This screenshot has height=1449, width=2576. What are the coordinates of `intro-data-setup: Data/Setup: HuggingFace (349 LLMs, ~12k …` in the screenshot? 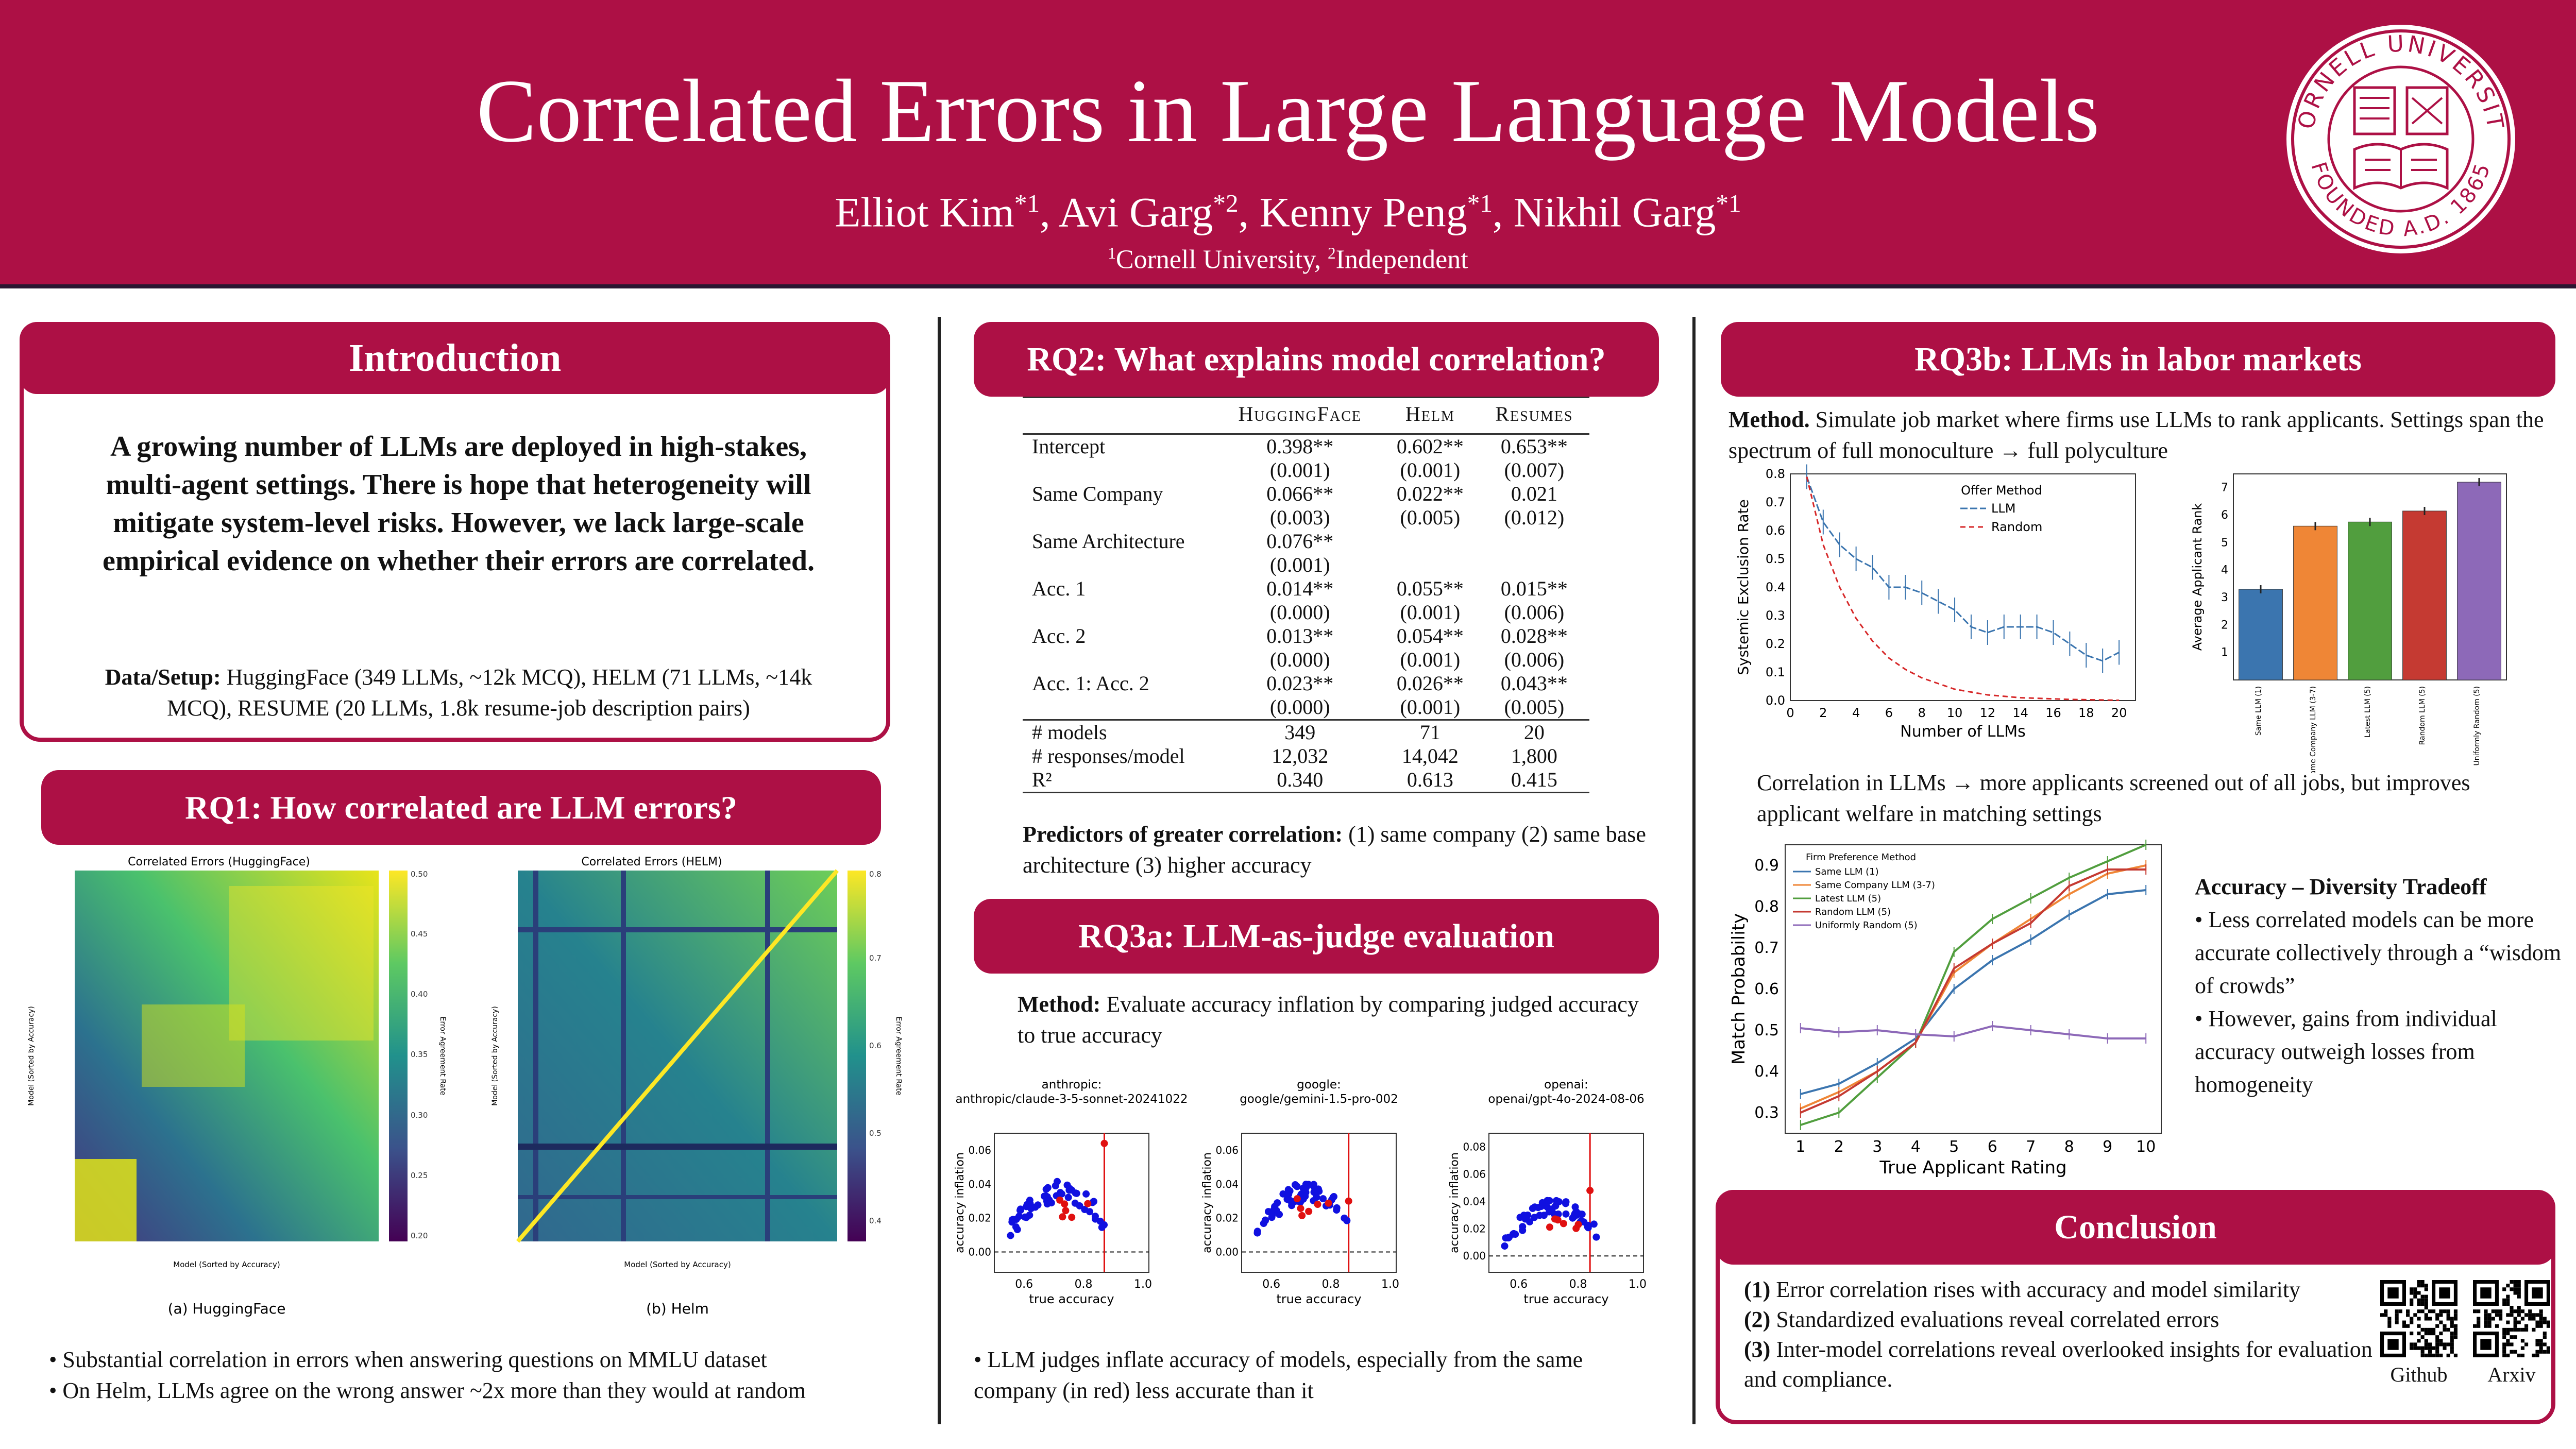 It's located at (459, 693).